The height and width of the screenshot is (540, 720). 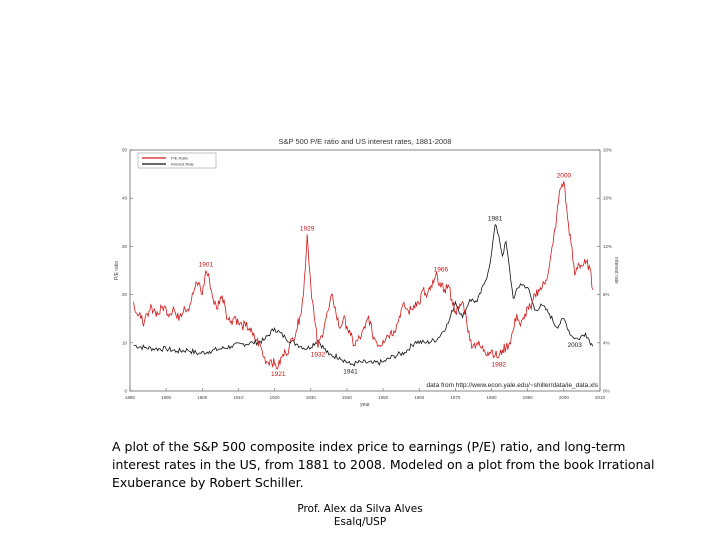 I want to click on annotation-1901: 1901, so click(x=206, y=265).